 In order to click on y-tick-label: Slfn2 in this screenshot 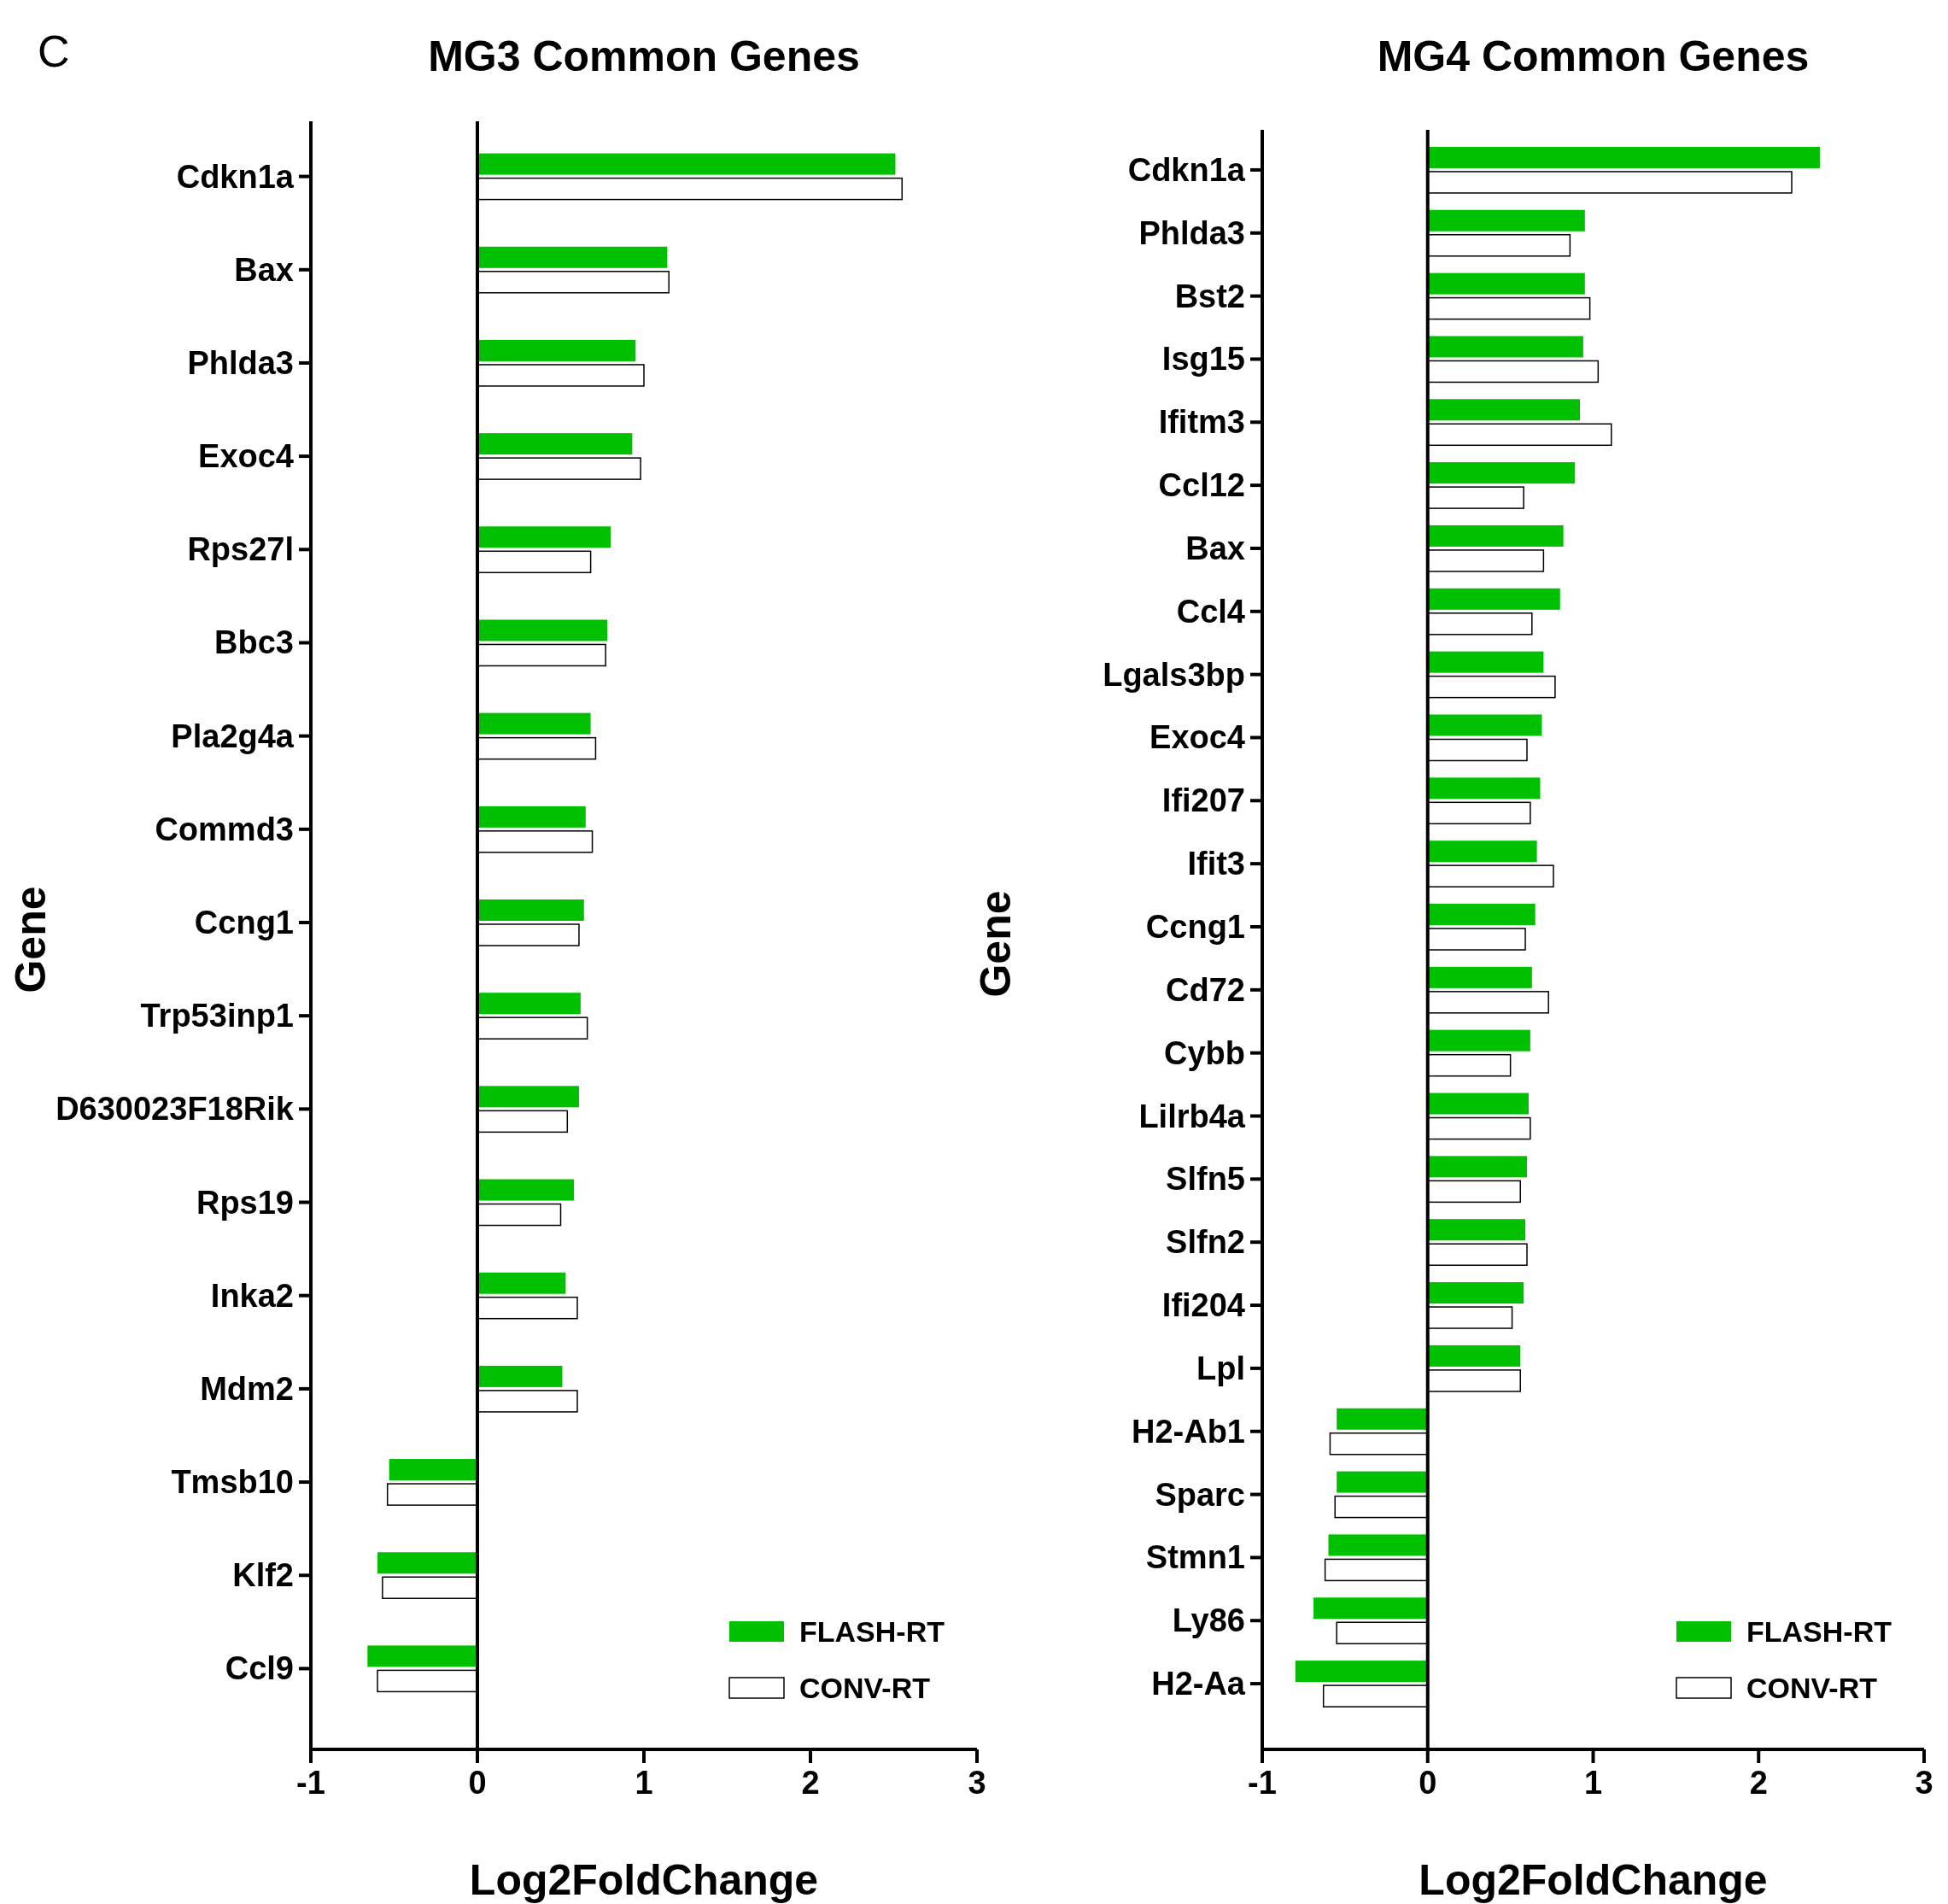, I will do `click(1205, 1242)`.